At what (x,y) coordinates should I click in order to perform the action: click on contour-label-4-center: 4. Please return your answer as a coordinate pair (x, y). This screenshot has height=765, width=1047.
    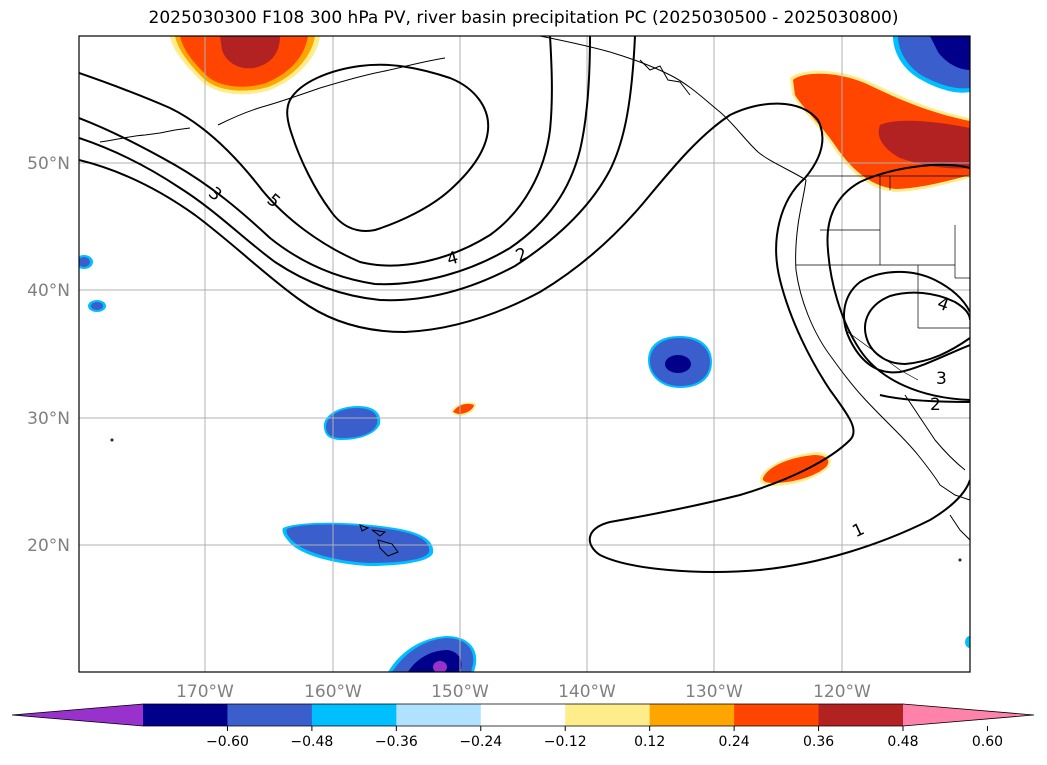
    Looking at the image, I should click on (453, 259).